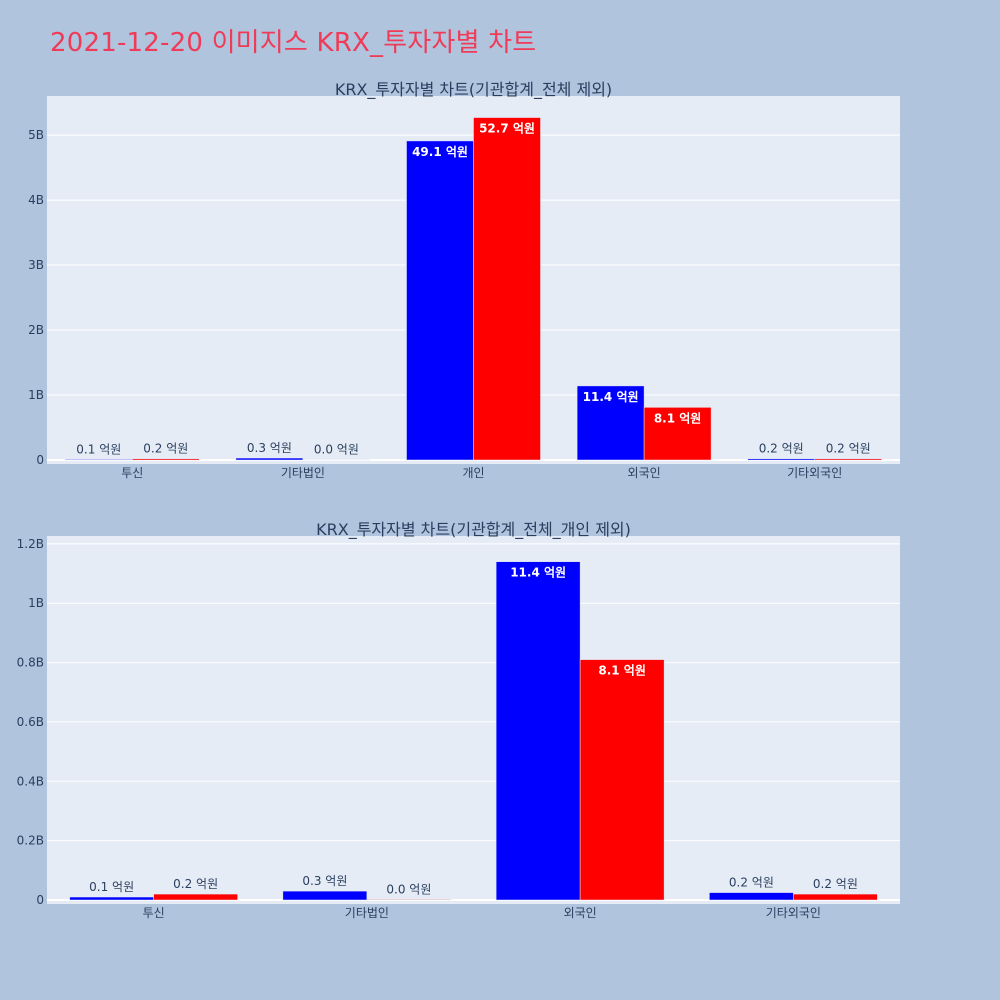  I want to click on chart1-data-label: 8.1 억원, so click(678, 418).